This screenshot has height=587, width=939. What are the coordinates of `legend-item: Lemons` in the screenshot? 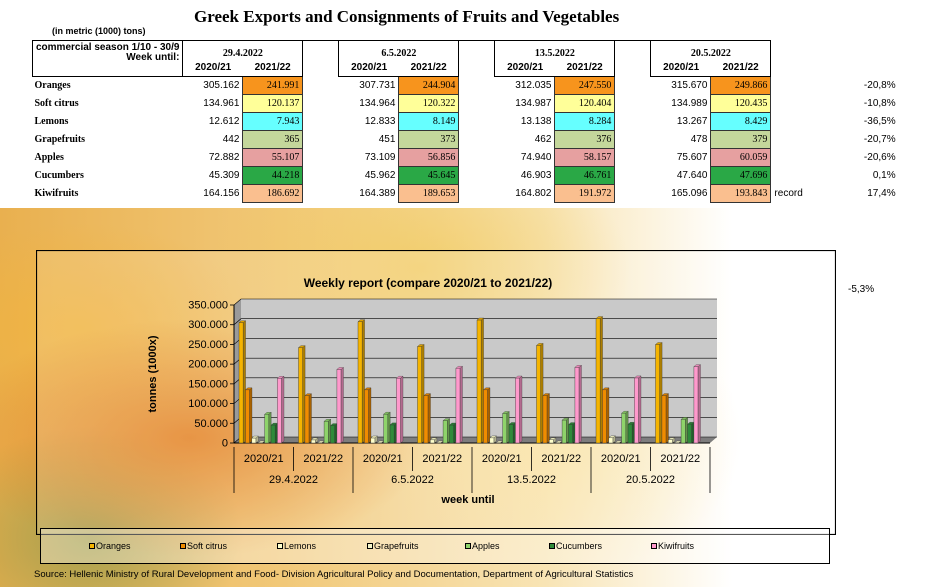 It's located at (296, 546).